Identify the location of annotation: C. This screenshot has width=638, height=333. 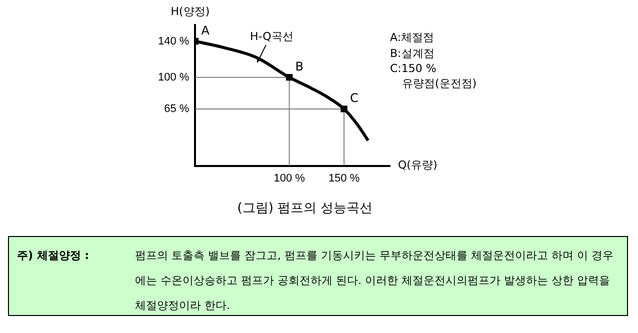
(354, 98).